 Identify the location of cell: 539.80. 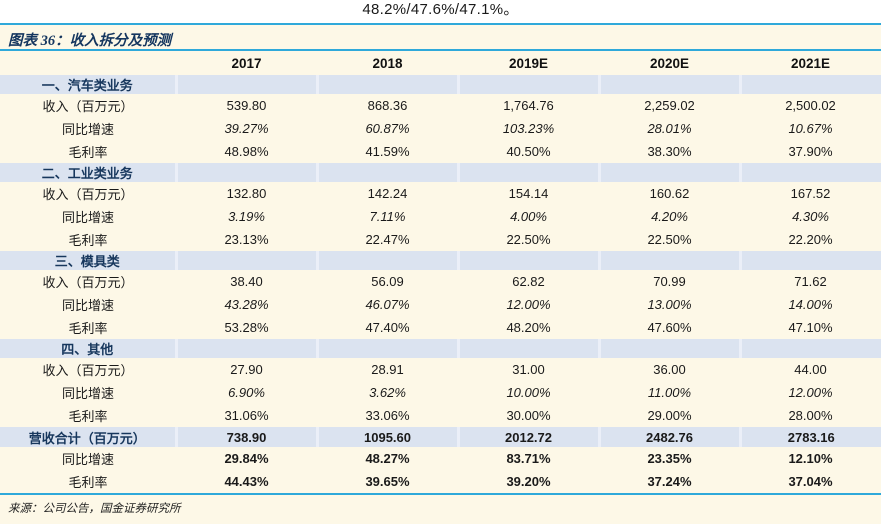
(246, 105).